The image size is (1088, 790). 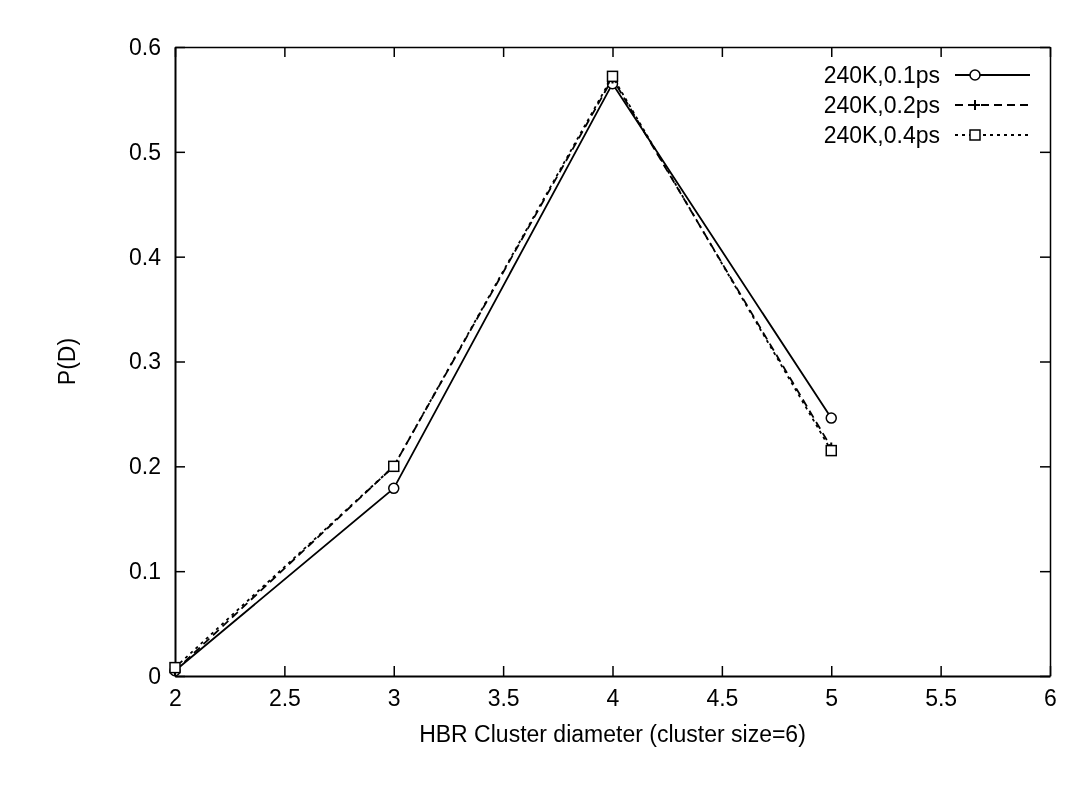 What do you see at coordinates (881, 105) in the screenshot?
I see `legend-label: 240K,0.2ps` at bounding box center [881, 105].